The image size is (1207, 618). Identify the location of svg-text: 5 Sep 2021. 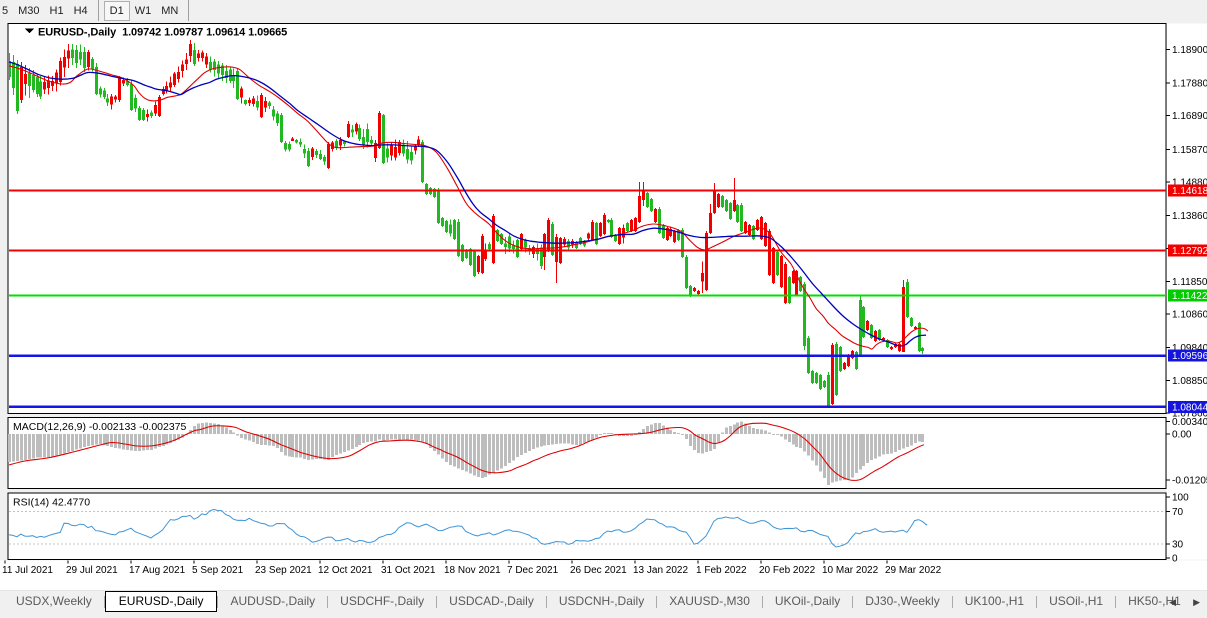
(218, 570).